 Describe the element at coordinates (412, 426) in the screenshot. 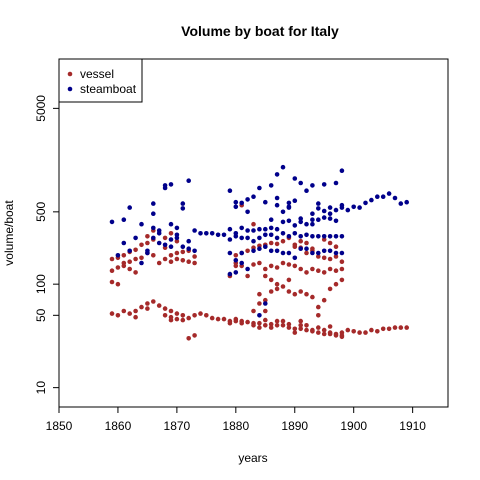

I see `x-tick-label: 1910` at that location.